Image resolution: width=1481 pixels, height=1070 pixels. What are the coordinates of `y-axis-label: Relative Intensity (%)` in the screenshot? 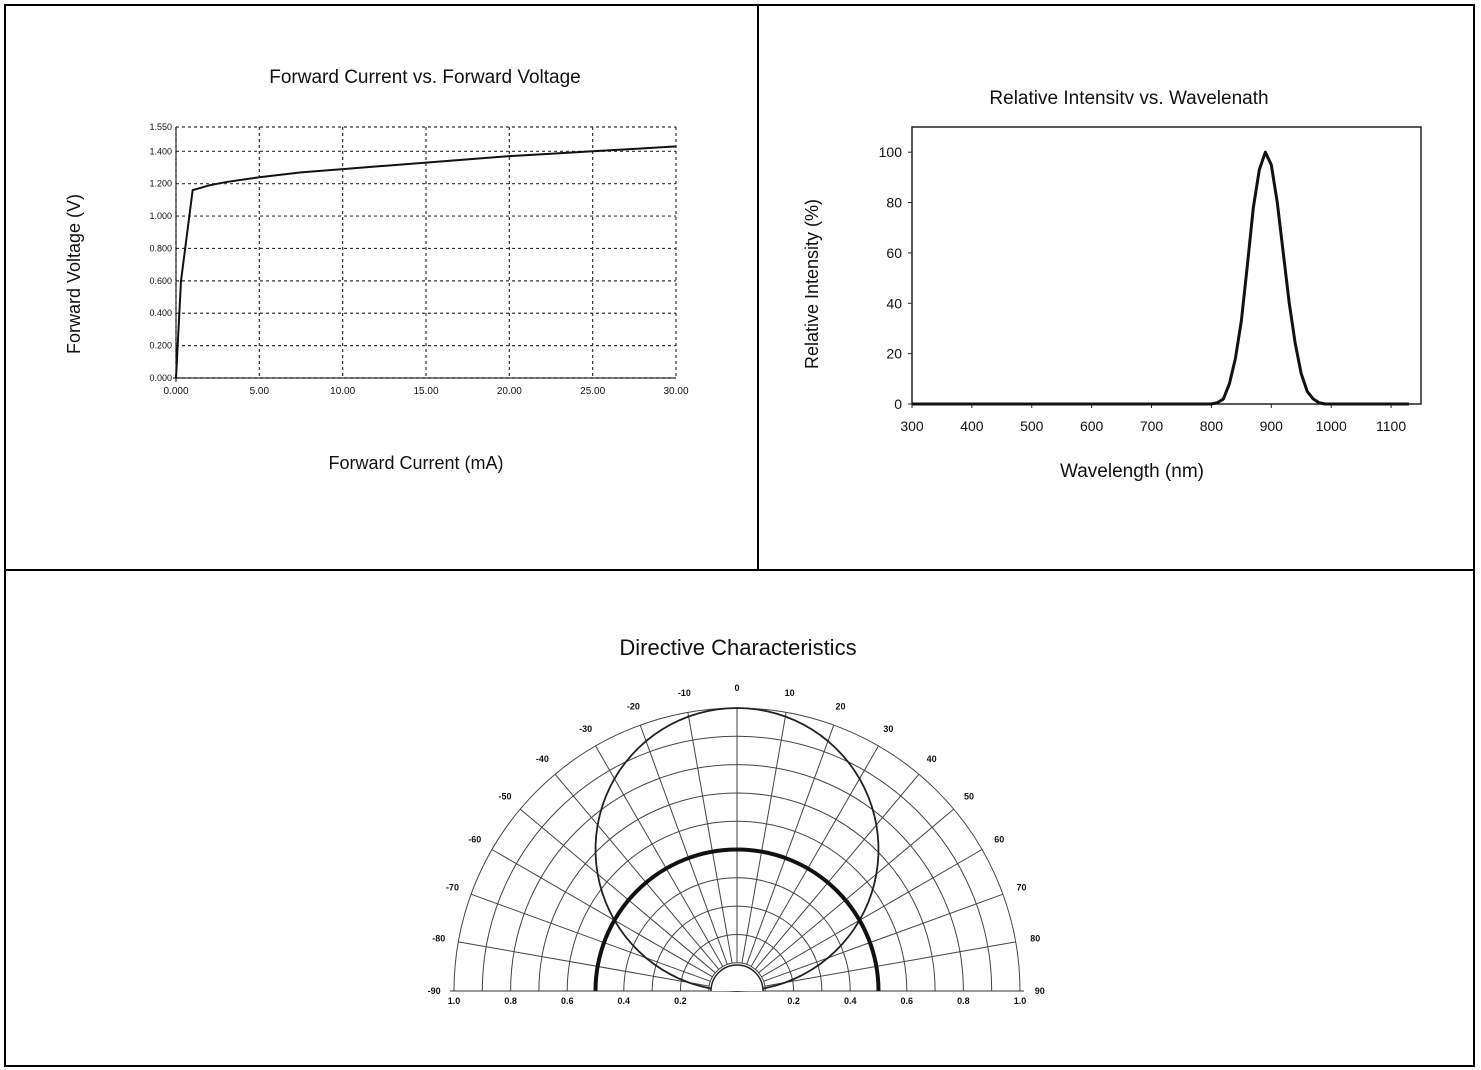 It's located at (812, 284).